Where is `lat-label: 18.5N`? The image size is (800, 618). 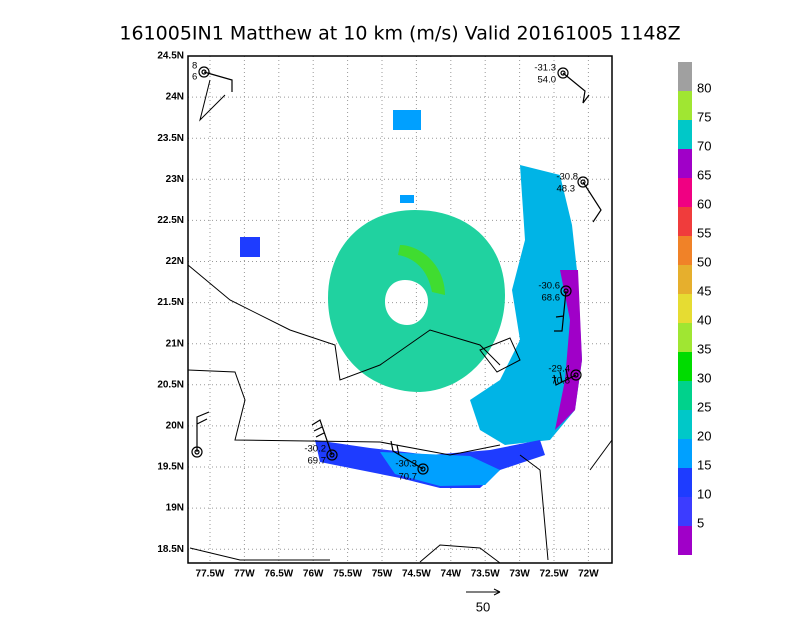
lat-label: 18.5N is located at coordinates (170, 549).